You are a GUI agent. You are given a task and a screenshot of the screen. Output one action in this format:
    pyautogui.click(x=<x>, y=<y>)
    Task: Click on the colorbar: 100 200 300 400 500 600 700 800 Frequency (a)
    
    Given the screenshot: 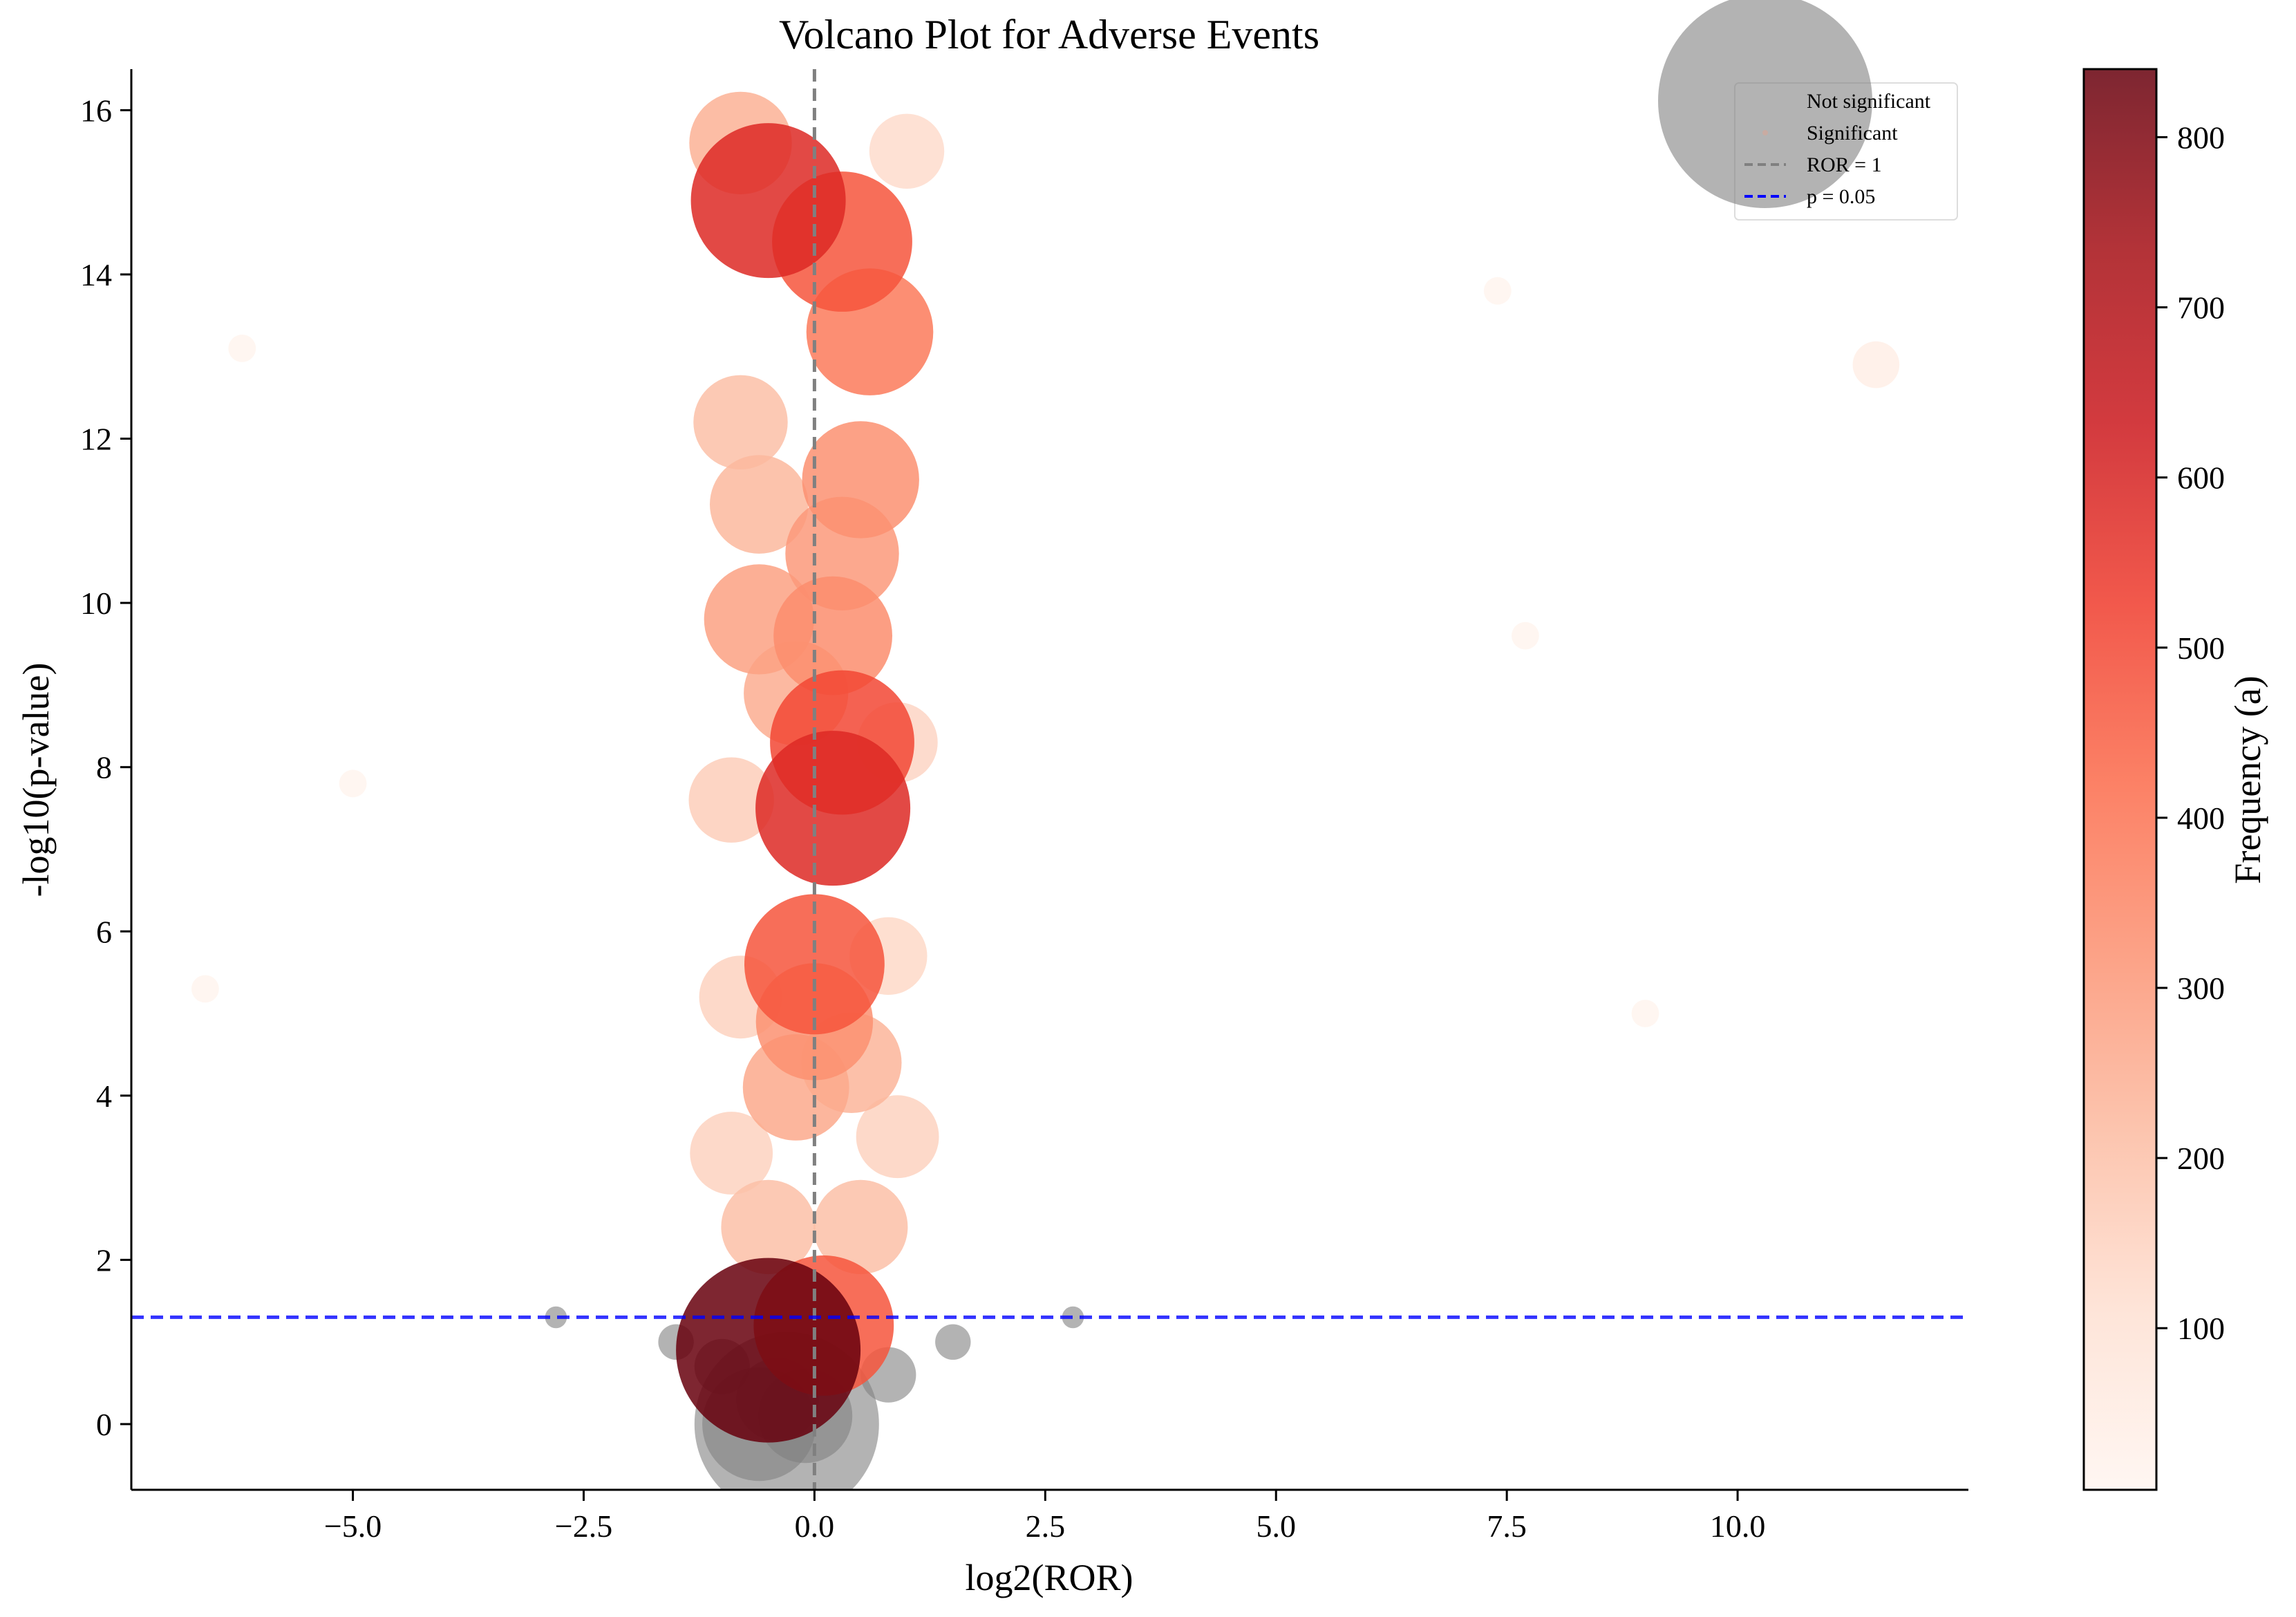 What is the action you would take?
    pyautogui.click(x=2175, y=779)
    